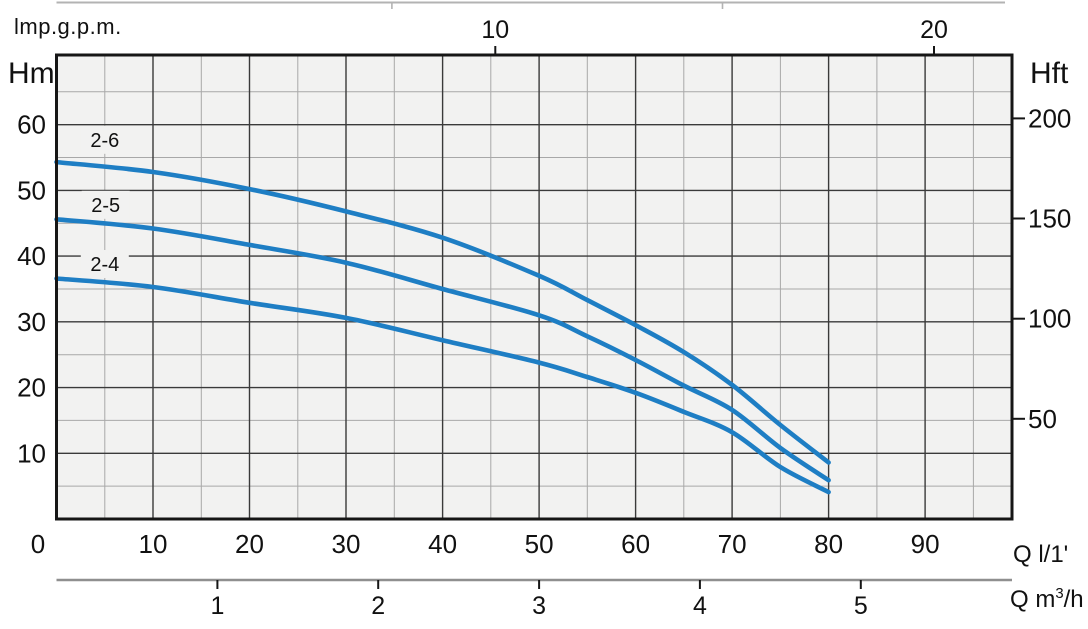  Describe the element at coordinates (442, 544) in the screenshot. I see `x-tick-label-40: 40` at that location.